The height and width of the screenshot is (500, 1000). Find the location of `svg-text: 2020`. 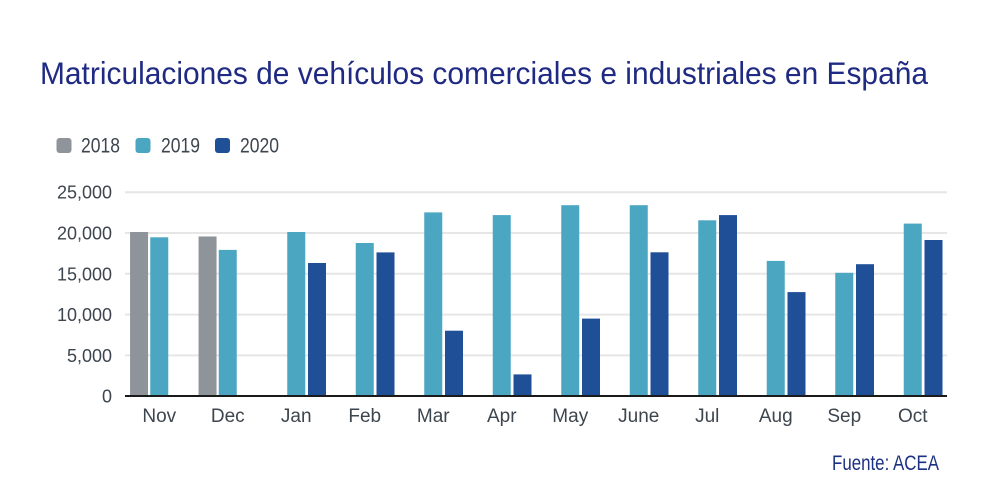

svg-text: 2020 is located at coordinates (259, 146).